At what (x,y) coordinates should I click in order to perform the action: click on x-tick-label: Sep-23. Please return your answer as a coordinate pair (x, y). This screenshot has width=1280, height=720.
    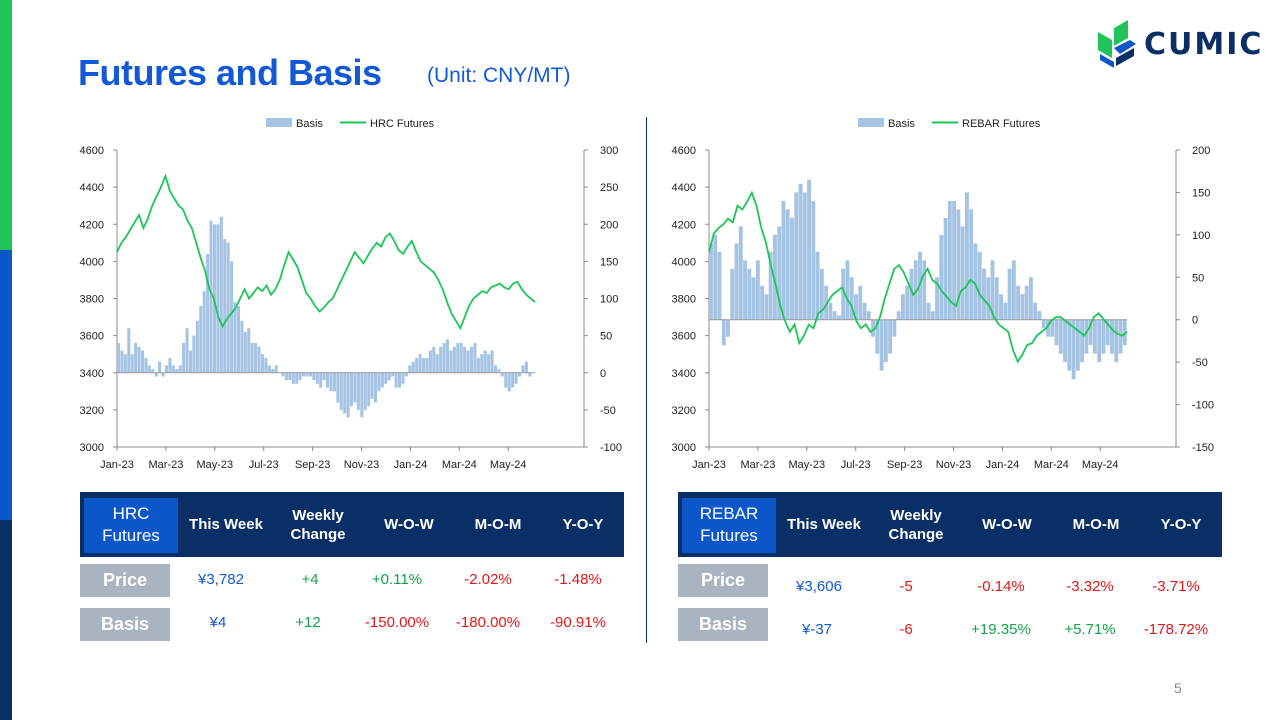
    Looking at the image, I should click on (904, 465).